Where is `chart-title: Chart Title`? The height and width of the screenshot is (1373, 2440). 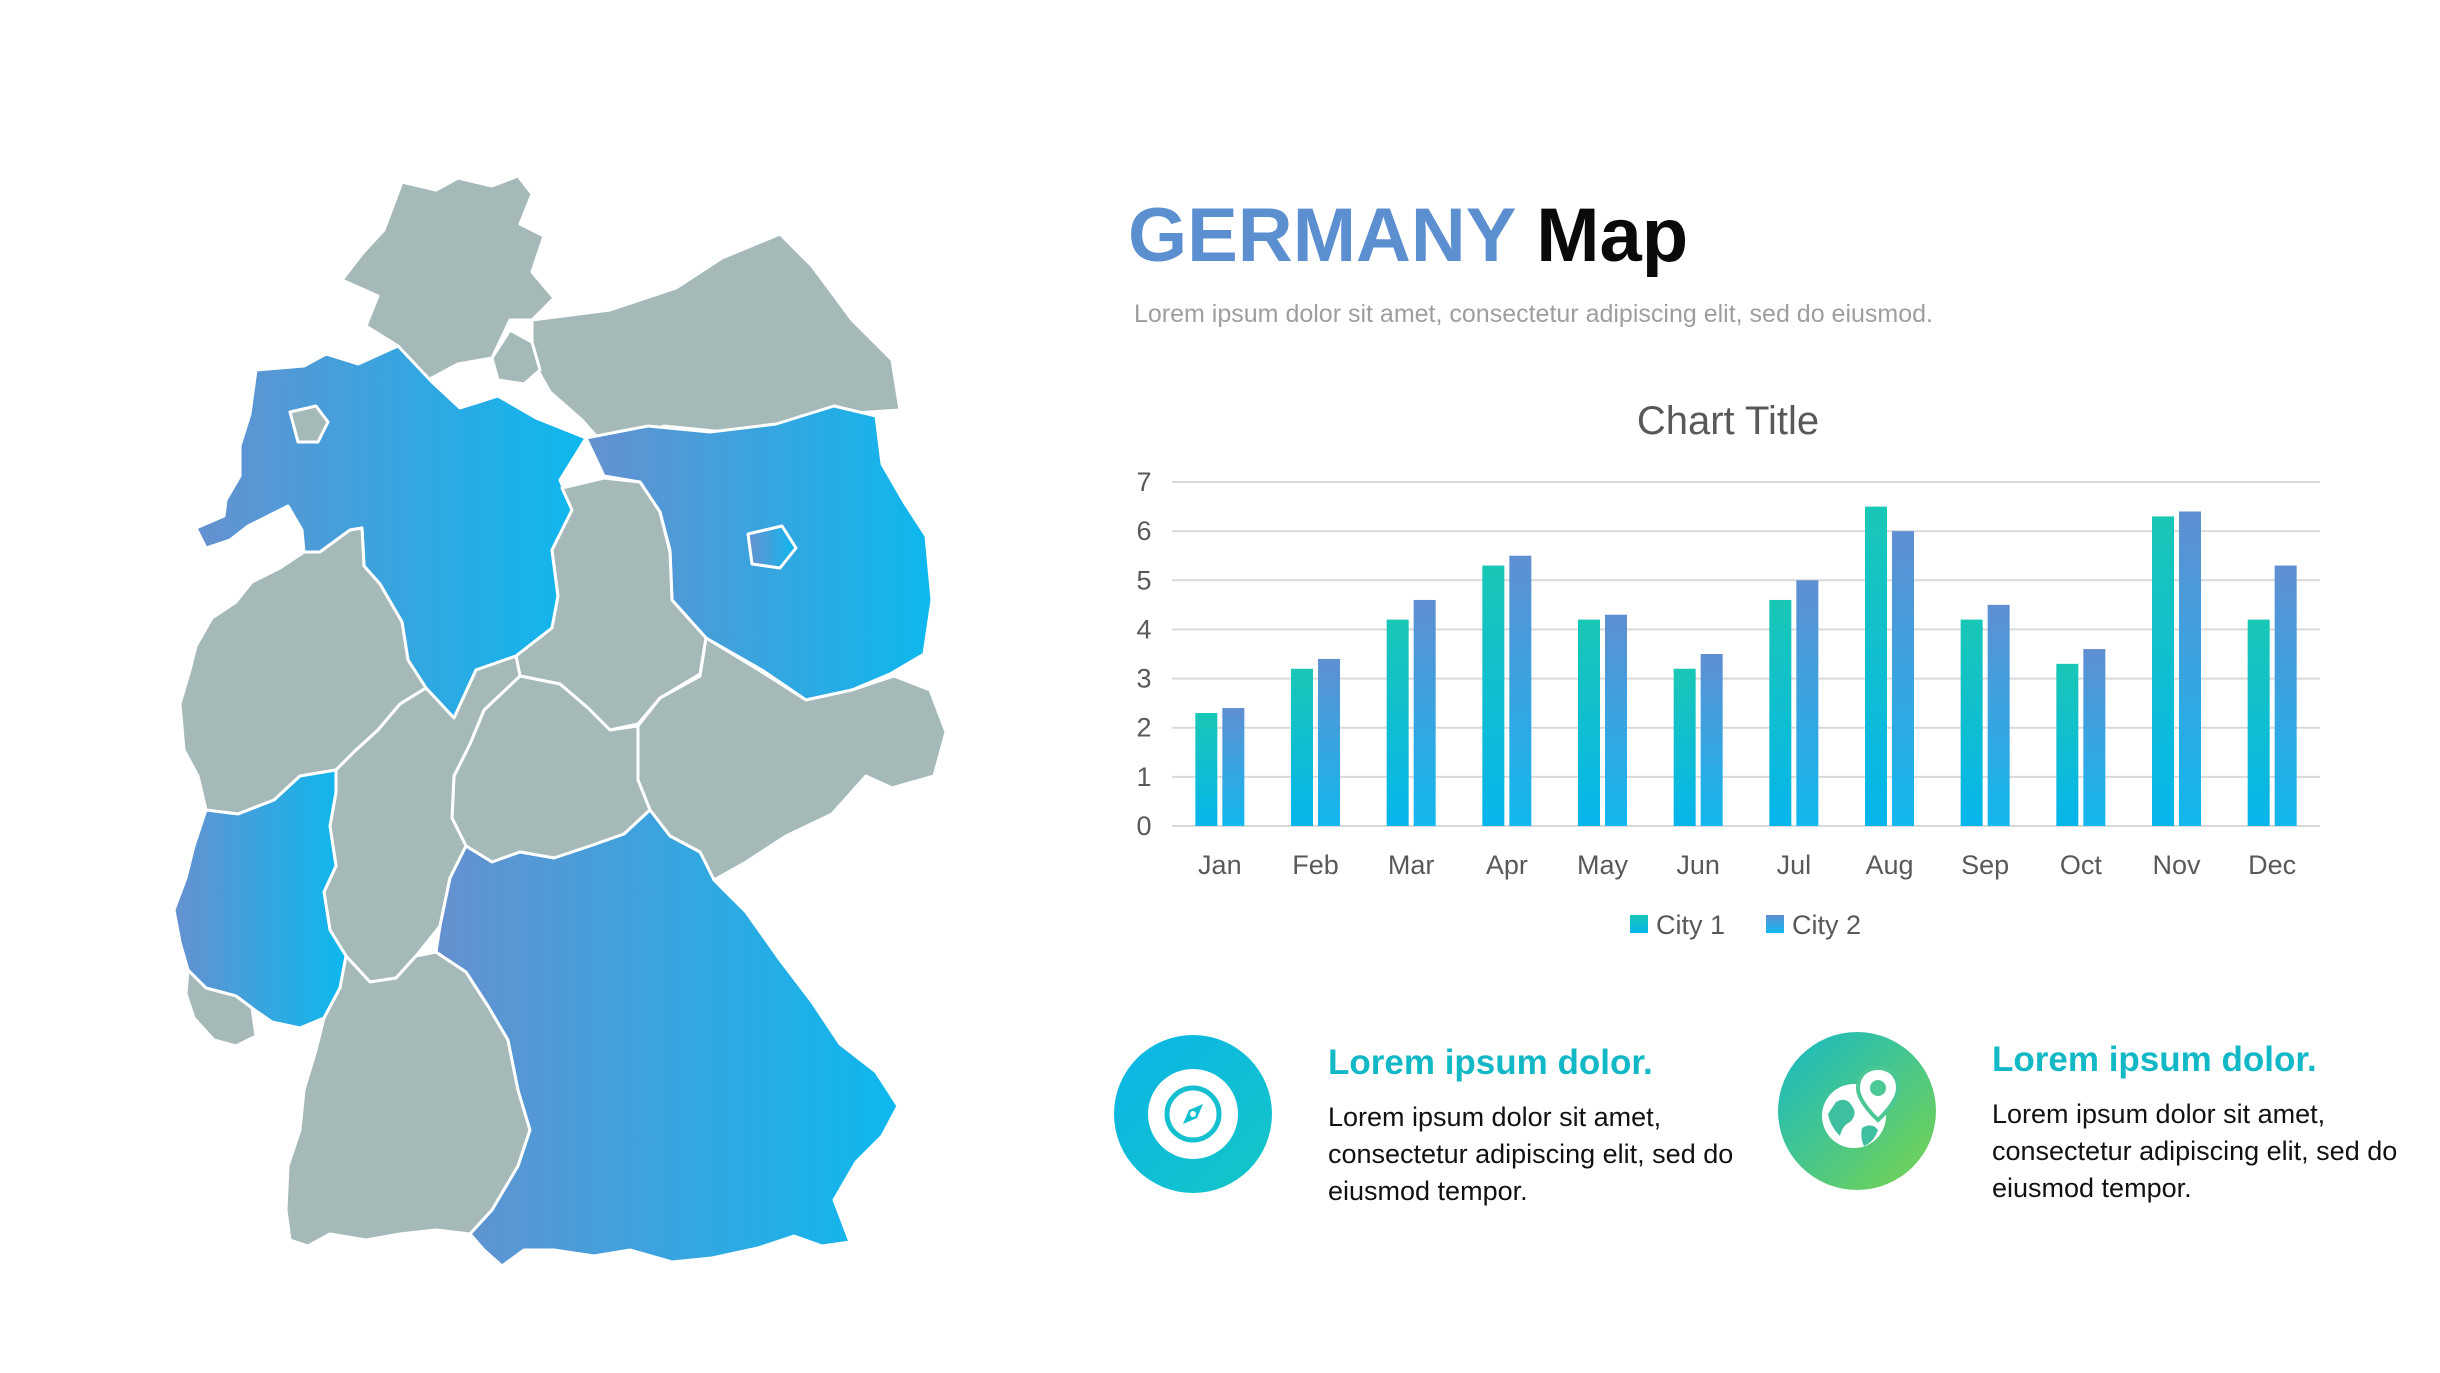
chart-title: Chart Title is located at coordinates (1728, 421).